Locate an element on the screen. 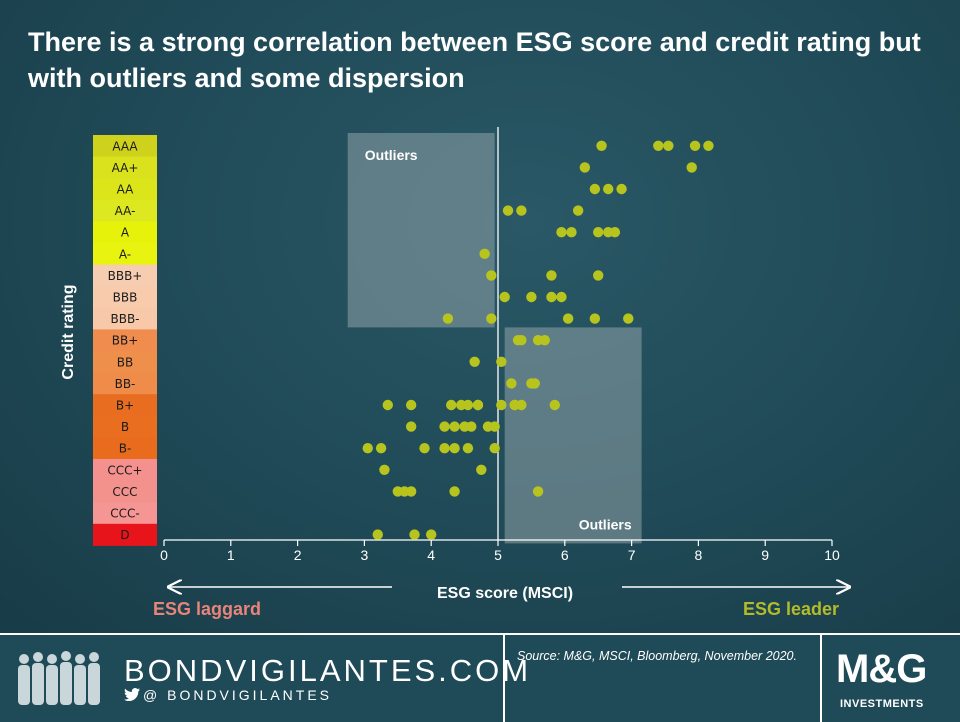 This screenshot has width=960, height=722. footer-divider is located at coordinates (504, 678).